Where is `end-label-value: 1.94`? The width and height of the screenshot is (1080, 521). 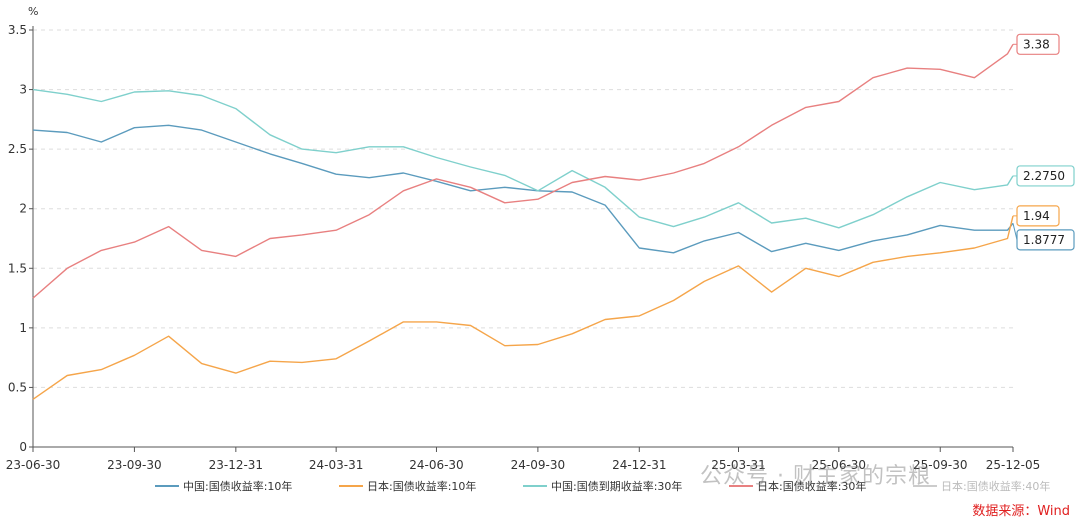
end-label-value: 1.94 is located at coordinates (1036, 216).